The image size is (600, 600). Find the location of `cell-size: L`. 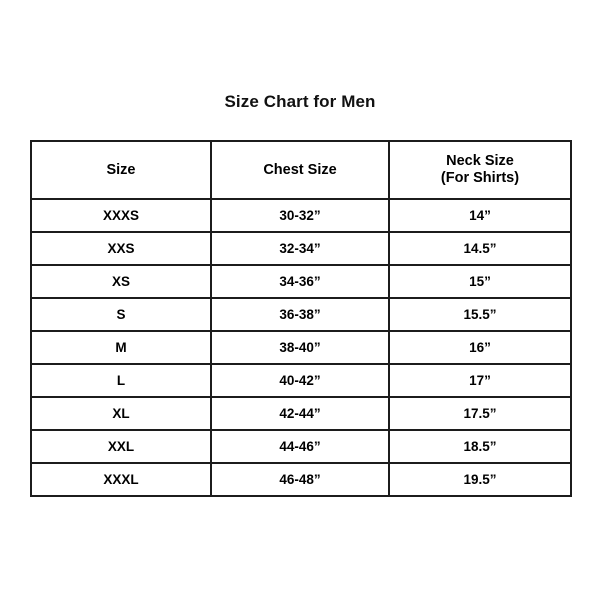

cell-size: L is located at coordinates (121, 380).